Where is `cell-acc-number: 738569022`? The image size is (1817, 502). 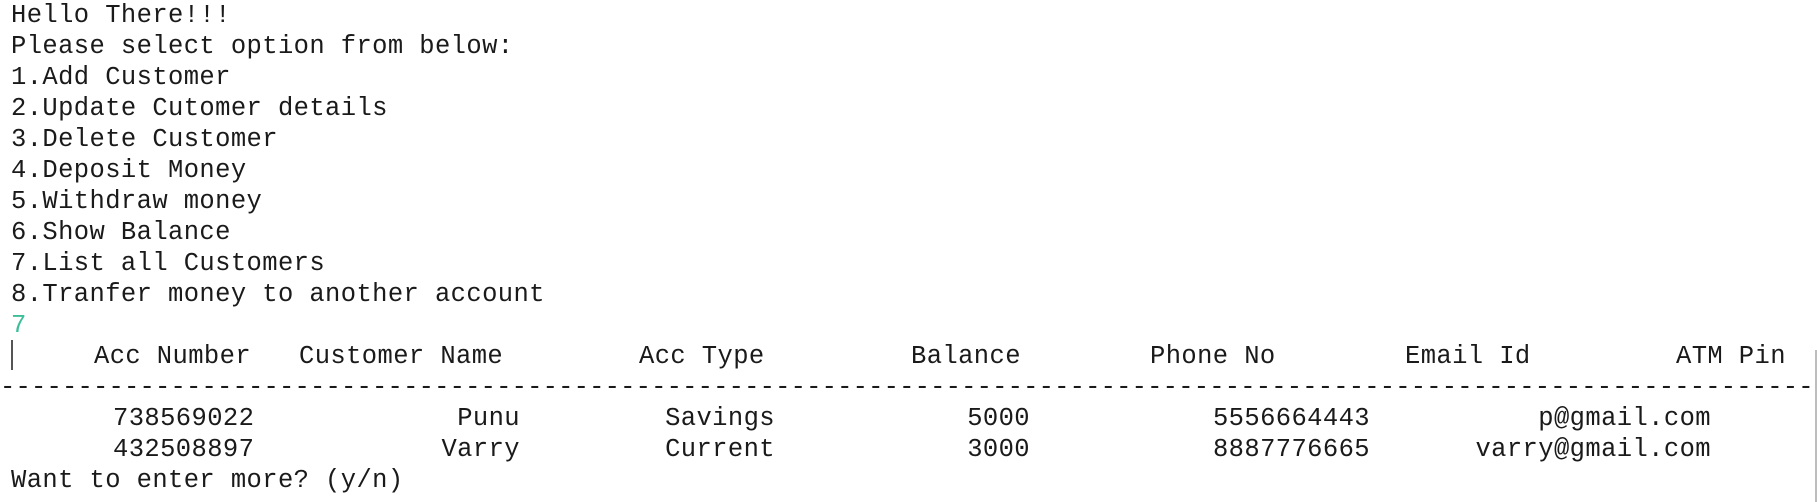 cell-acc-number: 738569022 is located at coordinates (184, 418).